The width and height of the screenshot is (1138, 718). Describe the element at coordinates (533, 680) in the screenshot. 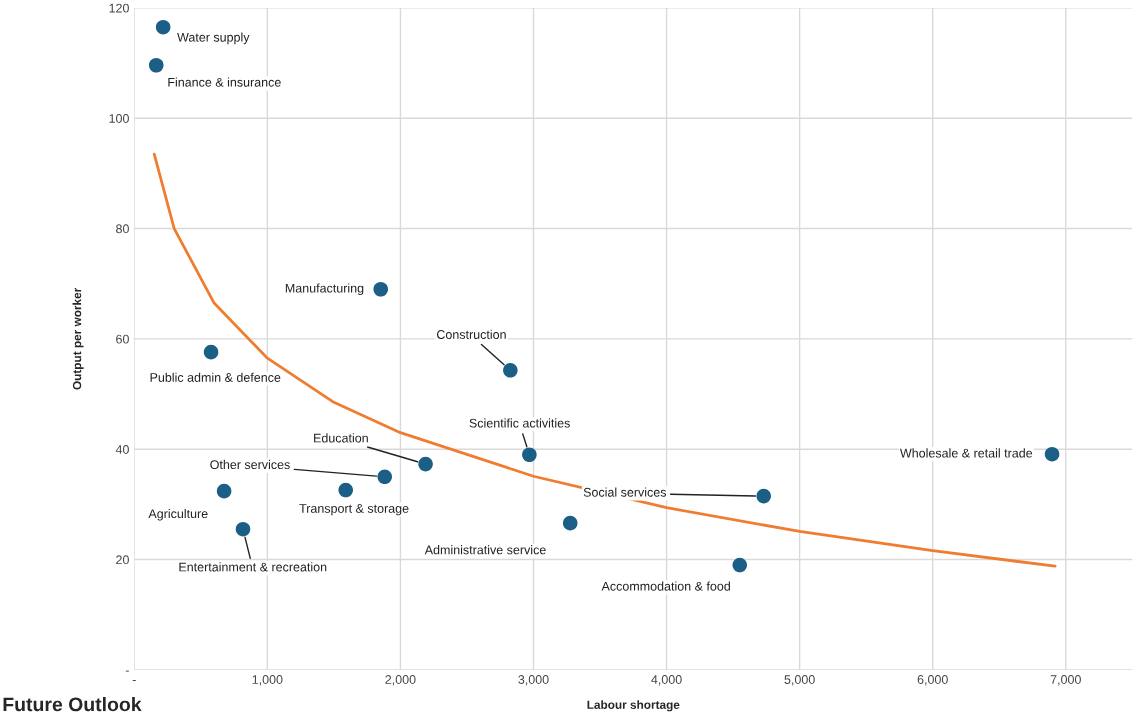

I see `x-tick-label: 3,000` at that location.